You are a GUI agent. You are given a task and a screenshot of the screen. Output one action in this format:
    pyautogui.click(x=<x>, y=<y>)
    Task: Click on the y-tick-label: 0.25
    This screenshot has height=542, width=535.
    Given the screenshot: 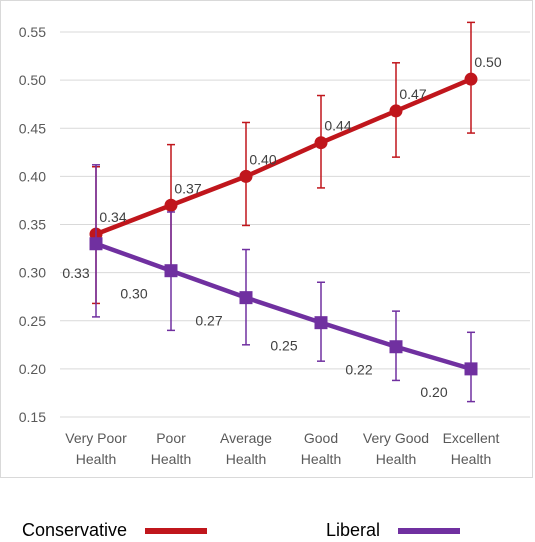 What is the action you would take?
    pyautogui.click(x=32, y=321)
    